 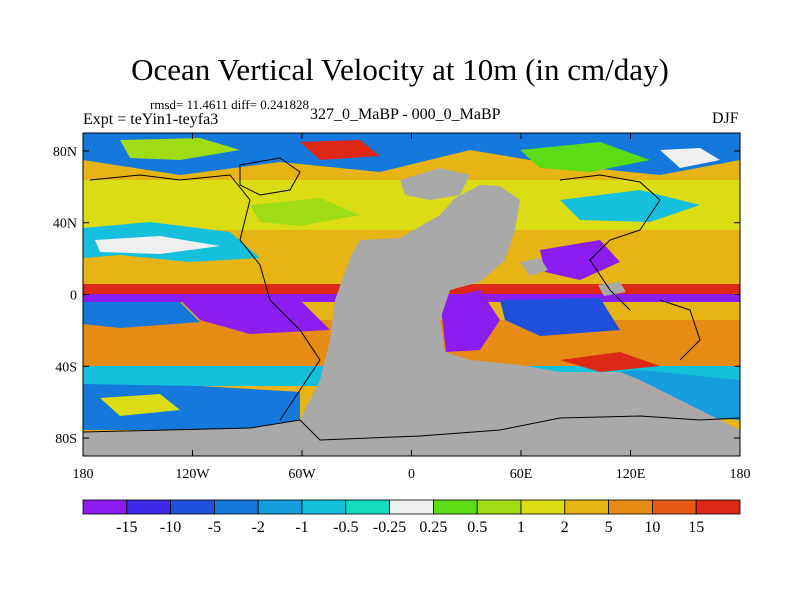 I want to click on colorbar-label: -10, so click(x=170, y=527).